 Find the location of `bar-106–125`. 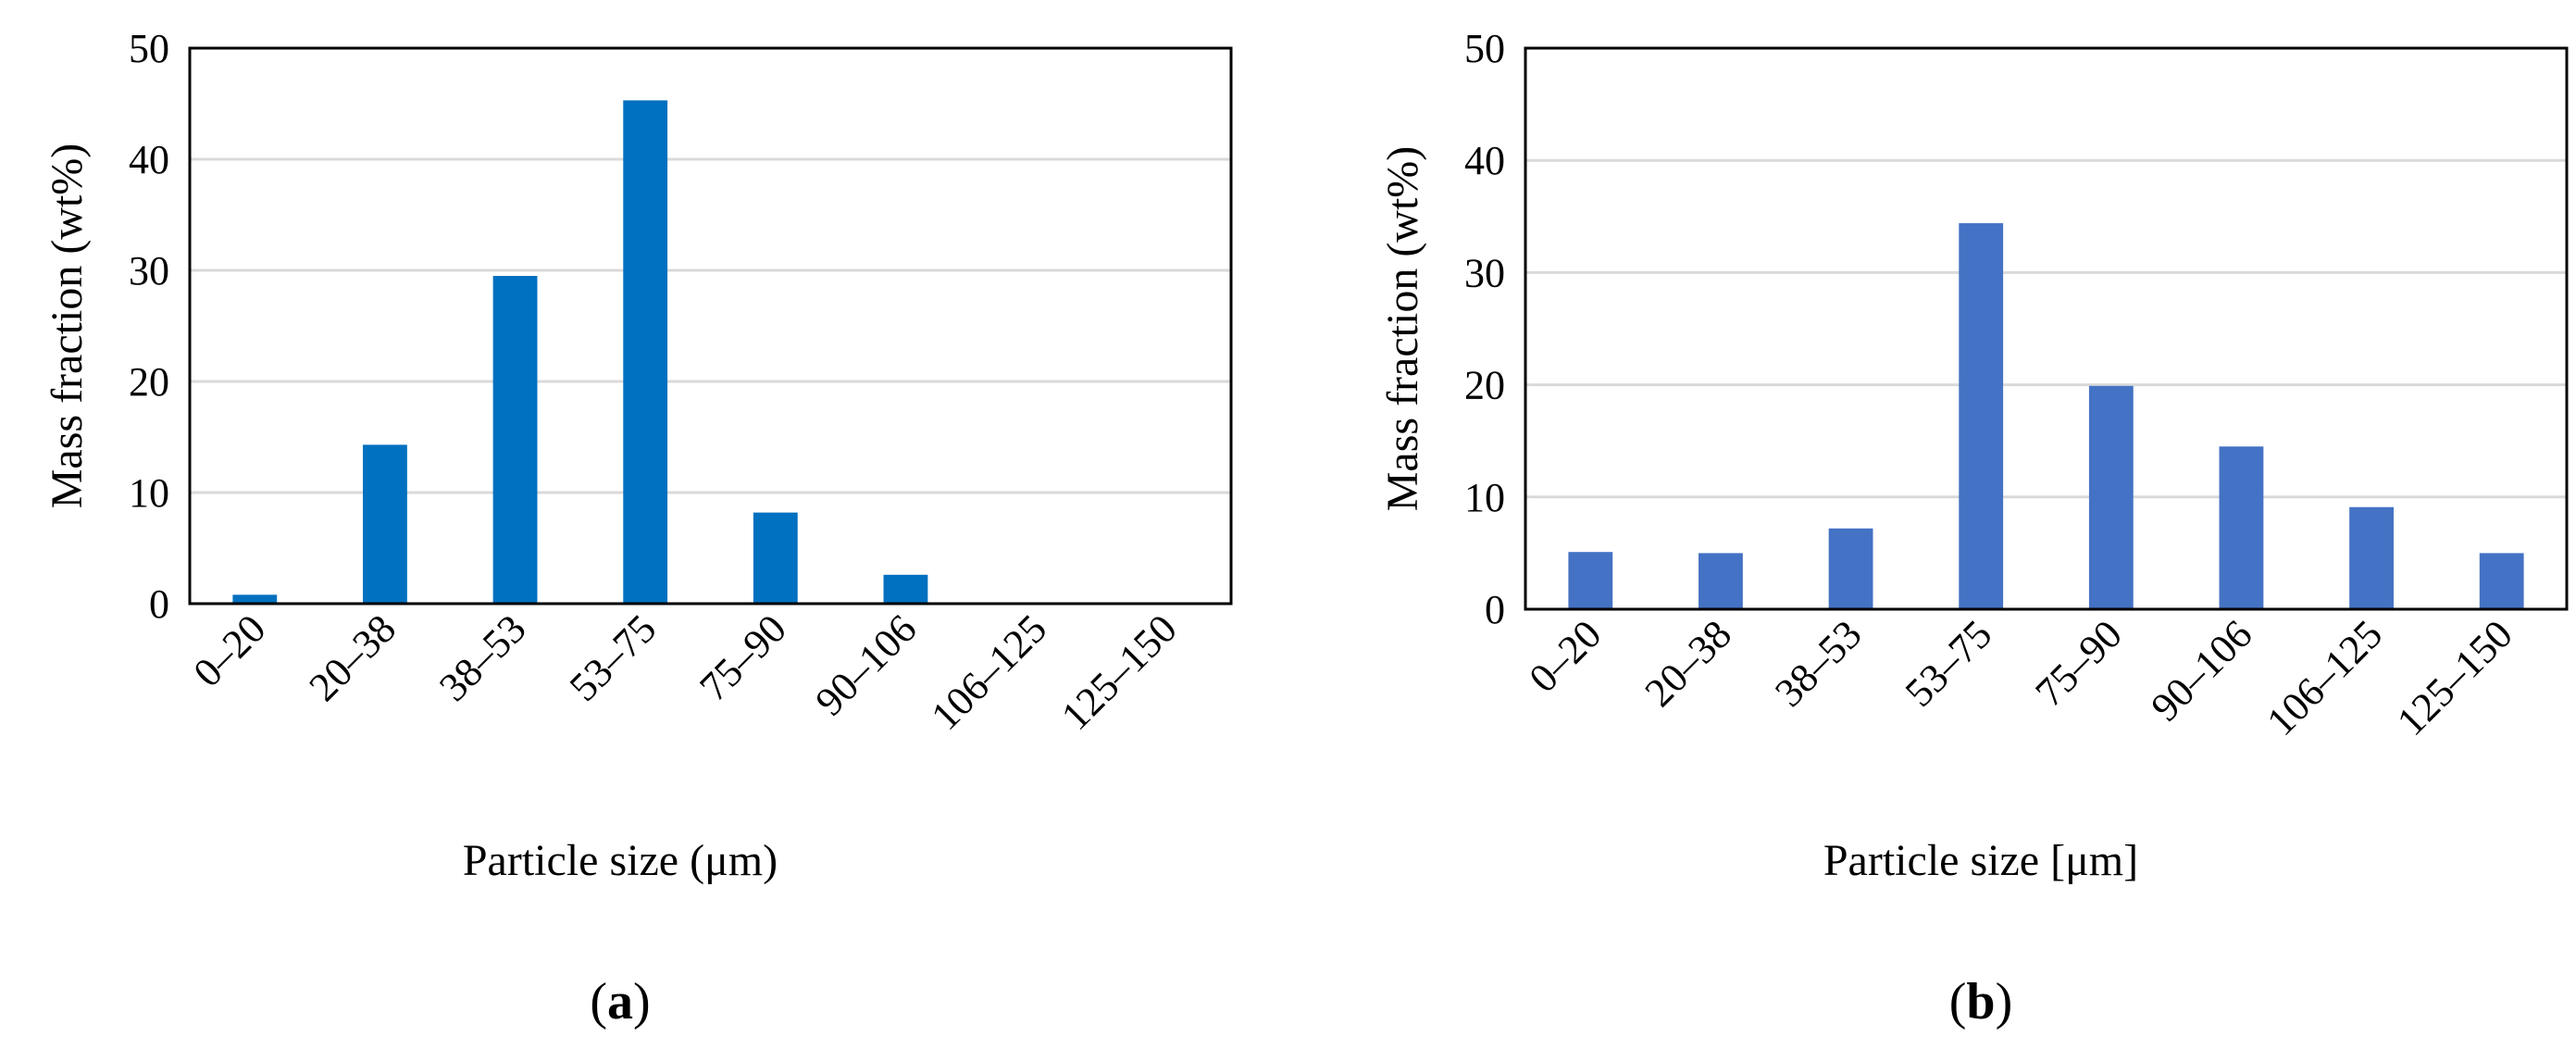

bar-106–125 is located at coordinates (2371, 557).